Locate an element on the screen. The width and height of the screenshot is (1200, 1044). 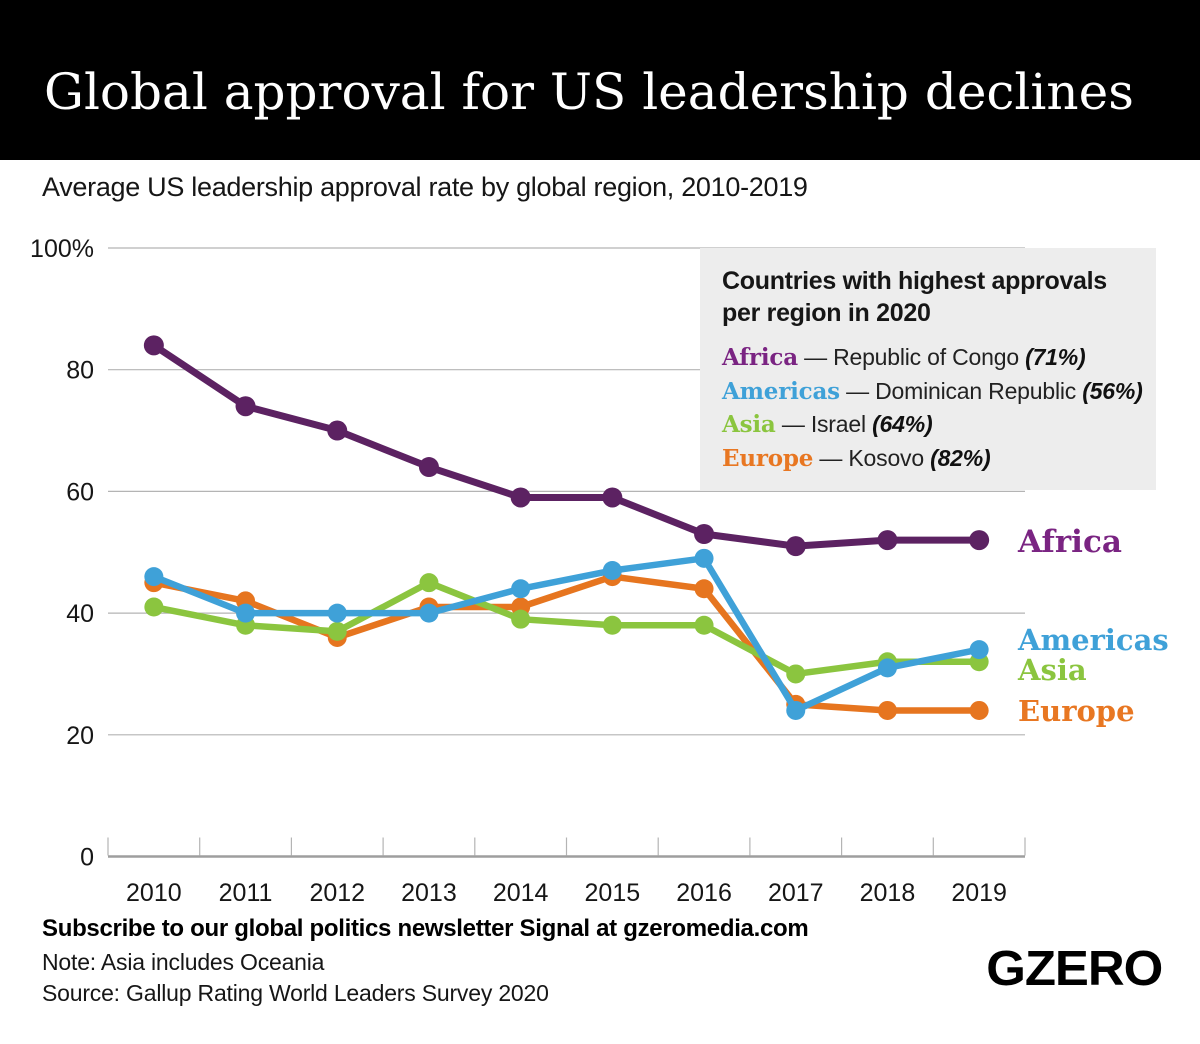
callout-item-africa: Africa — Republic of Congo (71%) is located at coordinates (928, 358).